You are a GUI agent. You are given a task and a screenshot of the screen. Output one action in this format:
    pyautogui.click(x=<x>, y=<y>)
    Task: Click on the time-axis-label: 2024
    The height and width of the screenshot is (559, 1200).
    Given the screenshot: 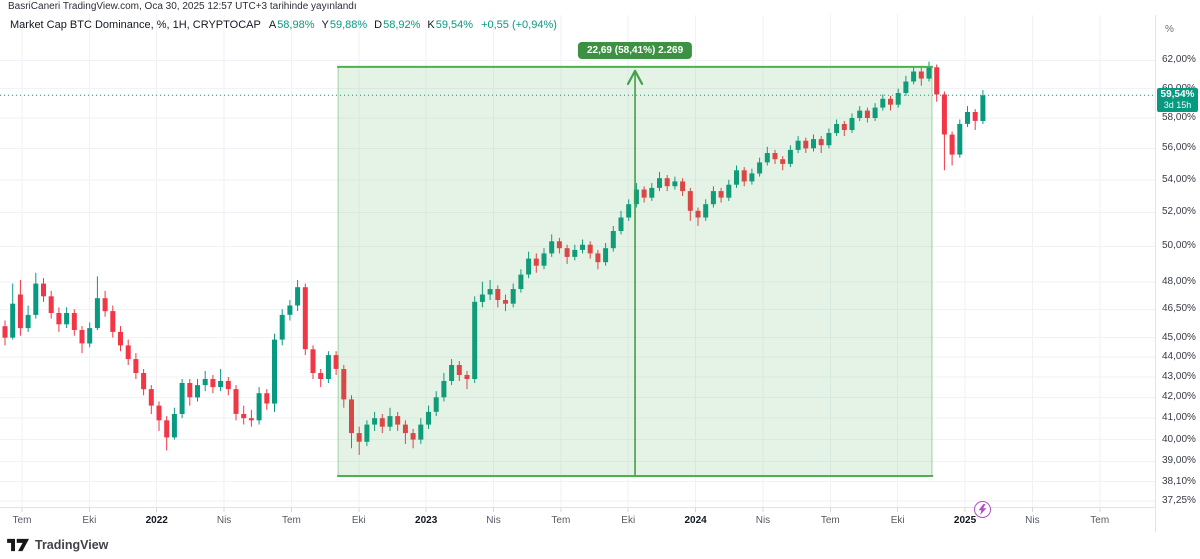 What is the action you would take?
    pyautogui.click(x=695, y=520)
    